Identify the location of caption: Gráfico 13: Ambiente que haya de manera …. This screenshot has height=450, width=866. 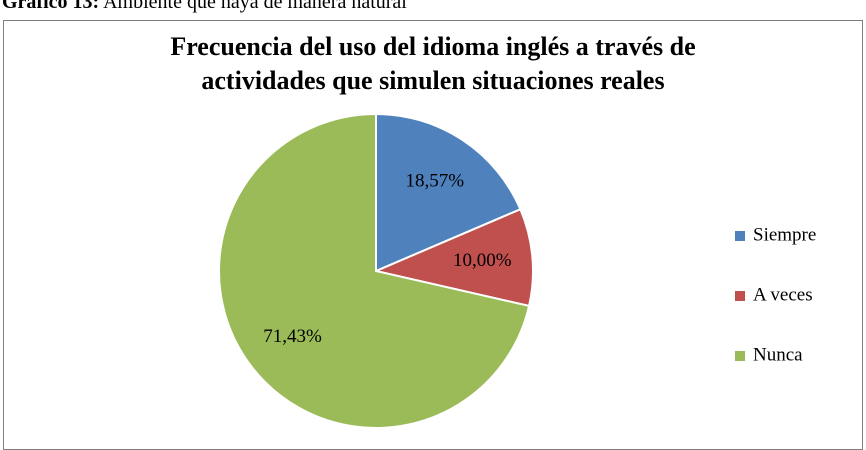
(204, 7).